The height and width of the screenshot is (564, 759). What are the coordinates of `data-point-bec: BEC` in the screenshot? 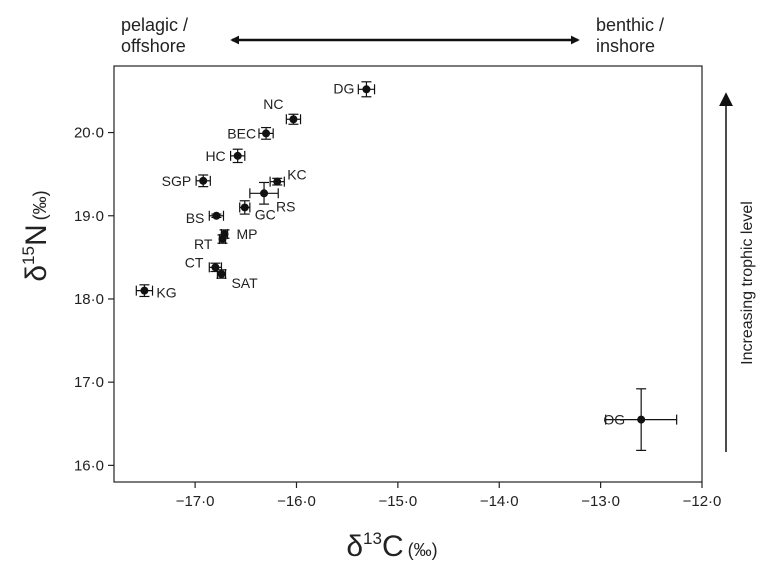 It's located at (250, 133).